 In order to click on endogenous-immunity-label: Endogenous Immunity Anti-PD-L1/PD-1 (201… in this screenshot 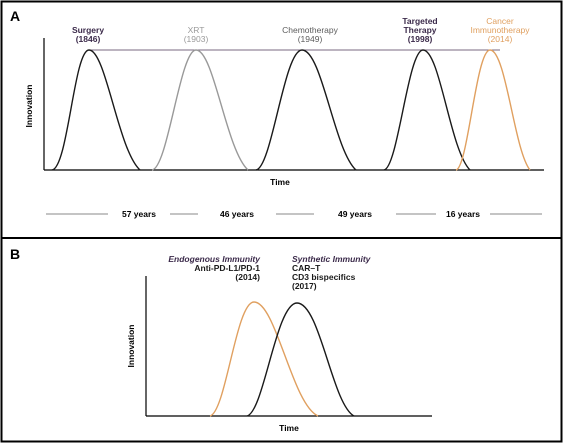, I will do `click(214, 268)`.